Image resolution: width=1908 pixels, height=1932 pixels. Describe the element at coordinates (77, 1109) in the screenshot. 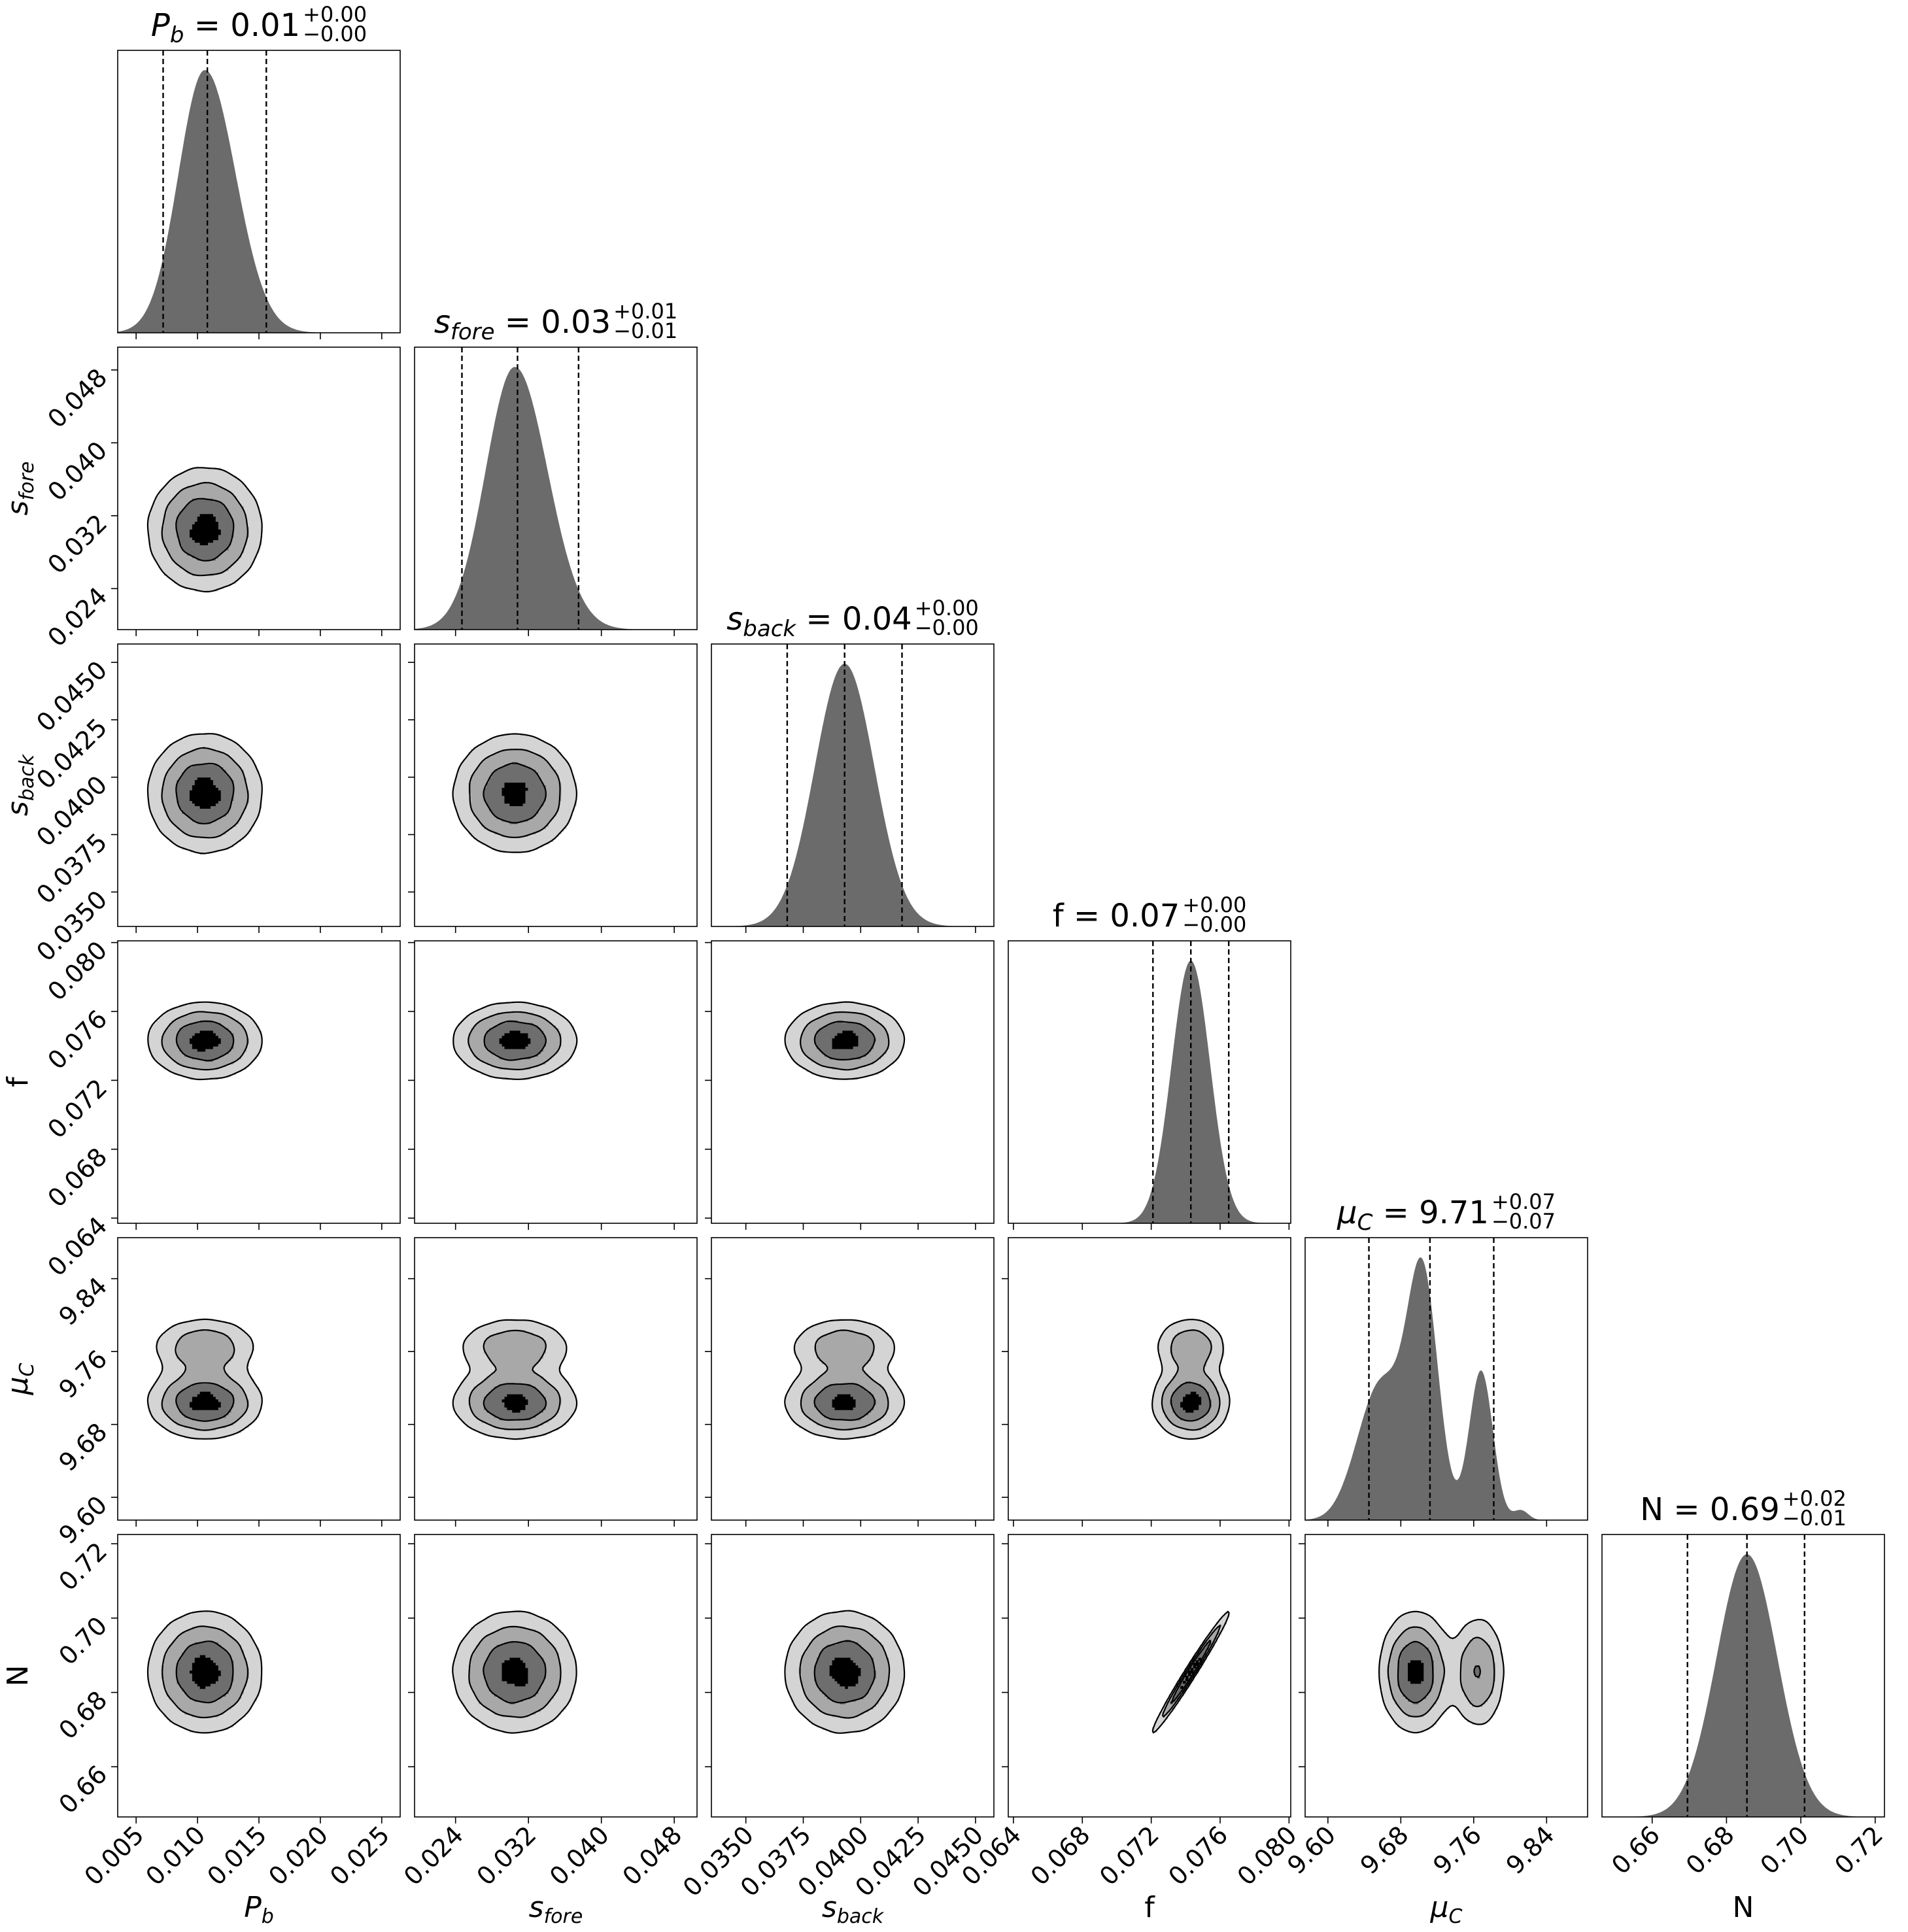

I see `y-tick-label-f: 0.072` at that location.